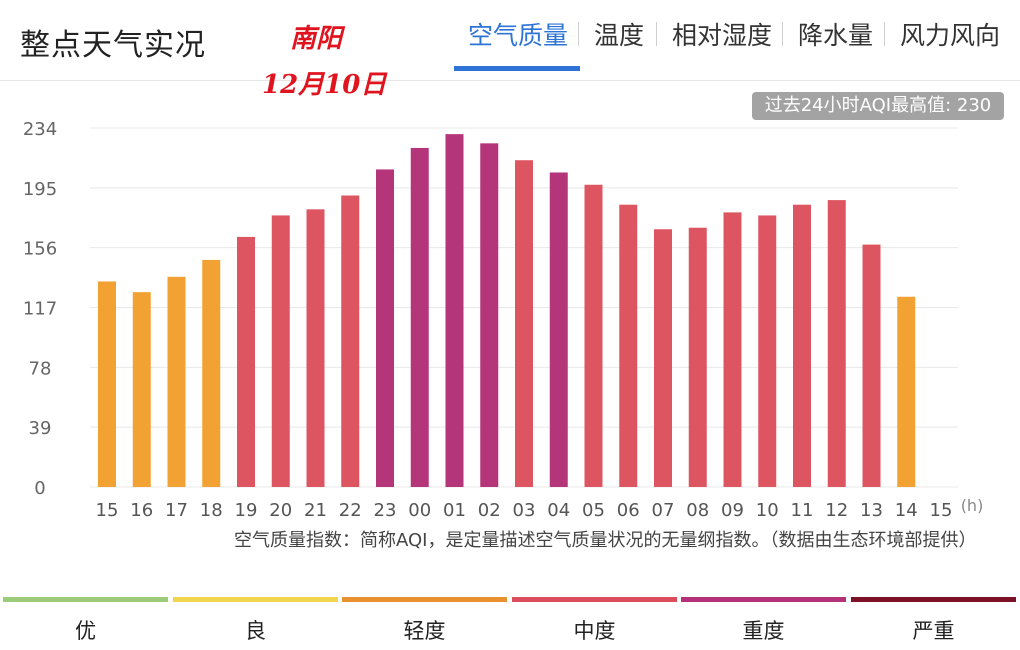  I want to click on tab-temperature: 温度, so click(619, 35).